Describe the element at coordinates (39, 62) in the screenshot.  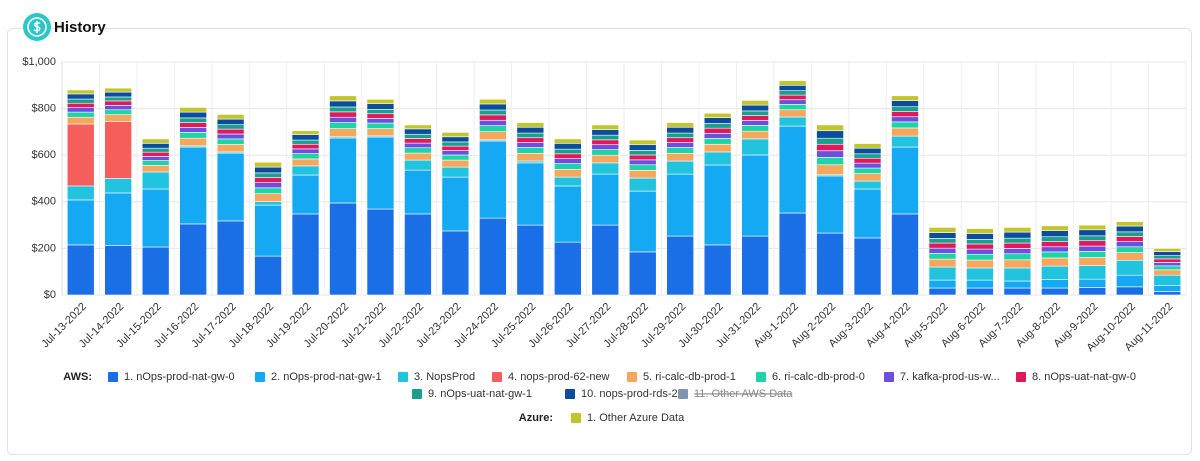
I see `y-tick-label: $1,000` at that location.